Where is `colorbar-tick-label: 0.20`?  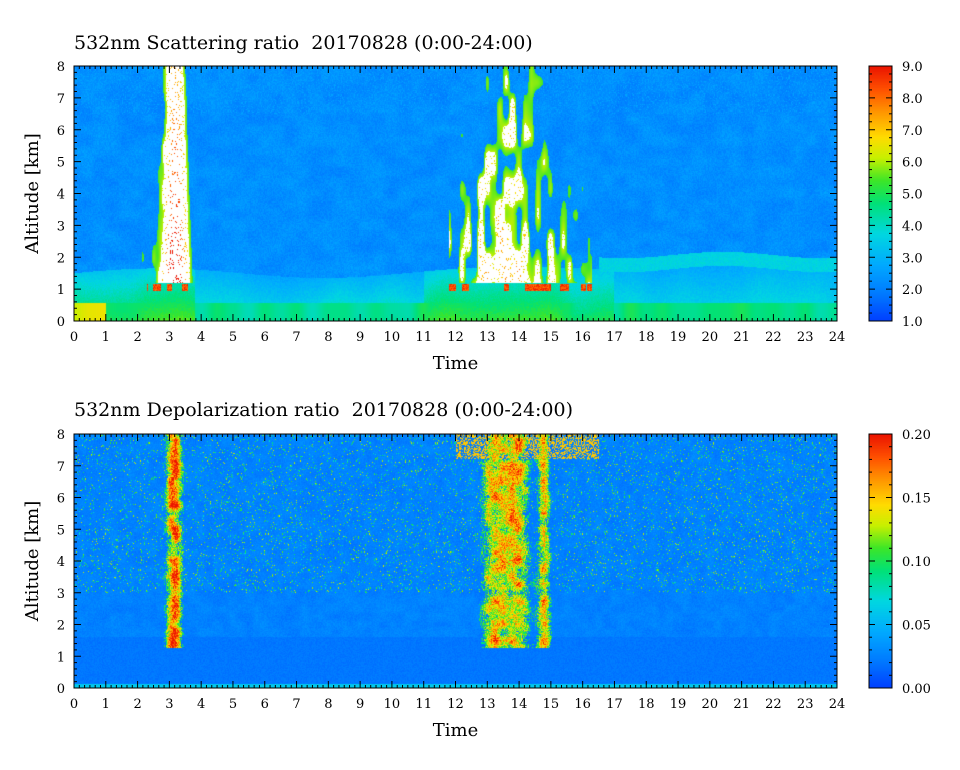 colorbar-tick-label: 0.20 is located at coordinates (916, 435).